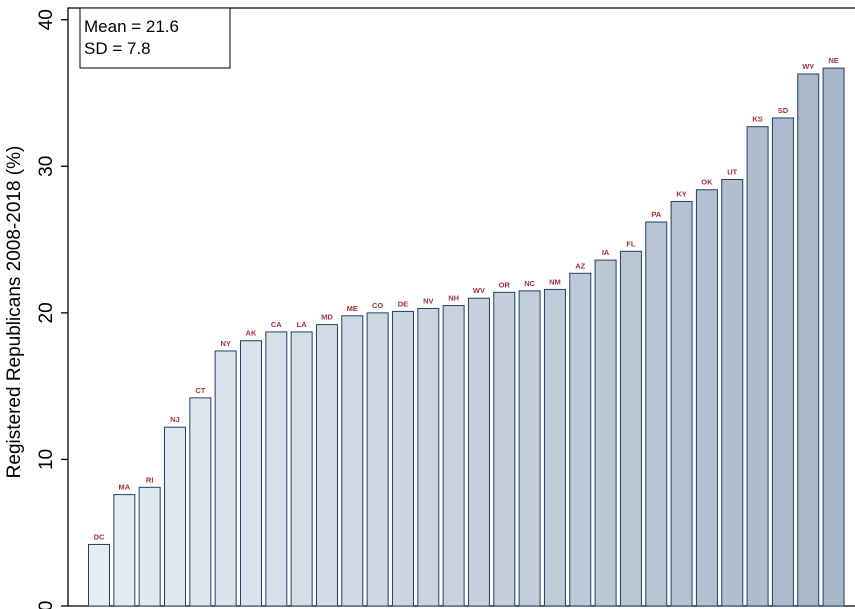  I want to click on bar-label: NC, so click(529, 283).